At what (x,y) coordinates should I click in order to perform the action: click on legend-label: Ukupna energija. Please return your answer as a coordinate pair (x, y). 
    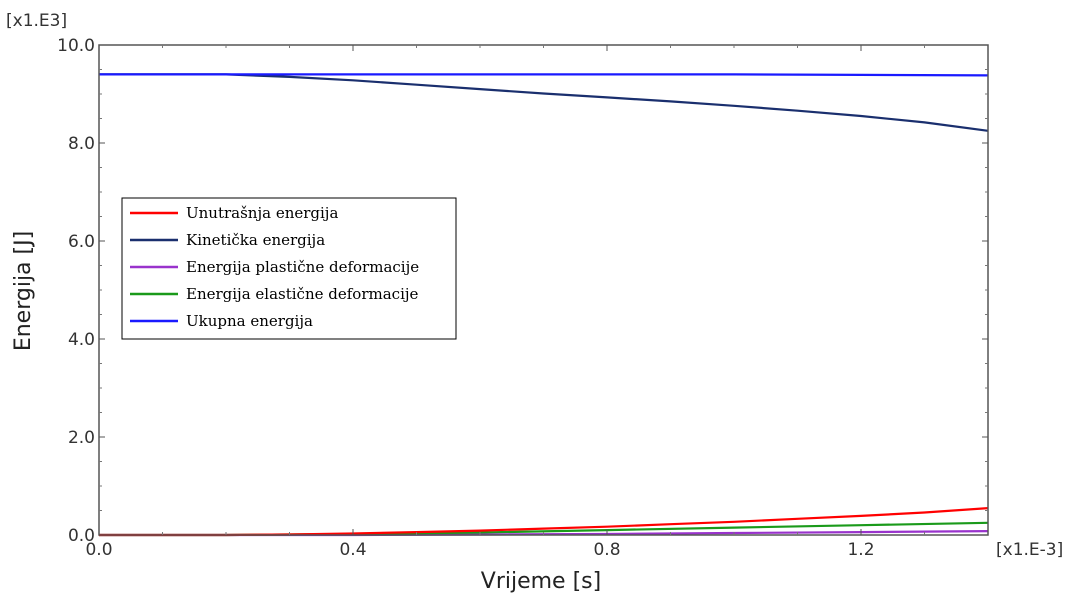
    Looking at the image, I should click on (249, 321).